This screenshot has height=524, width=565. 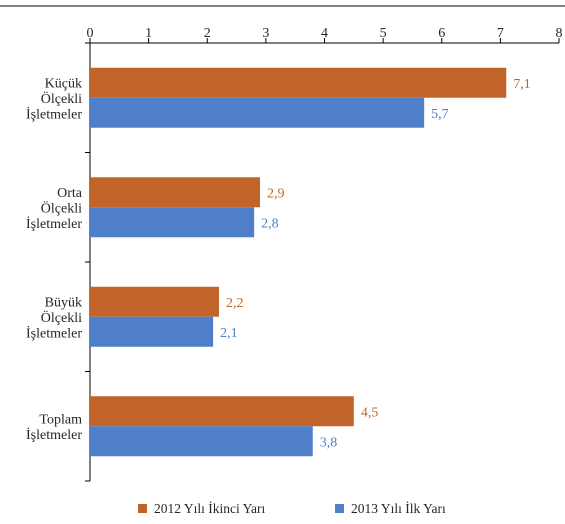 What do you see at coordinates (500, 33) in the screenshot?
I see `x-tick-label: 7` at bounding box center [500, 33].